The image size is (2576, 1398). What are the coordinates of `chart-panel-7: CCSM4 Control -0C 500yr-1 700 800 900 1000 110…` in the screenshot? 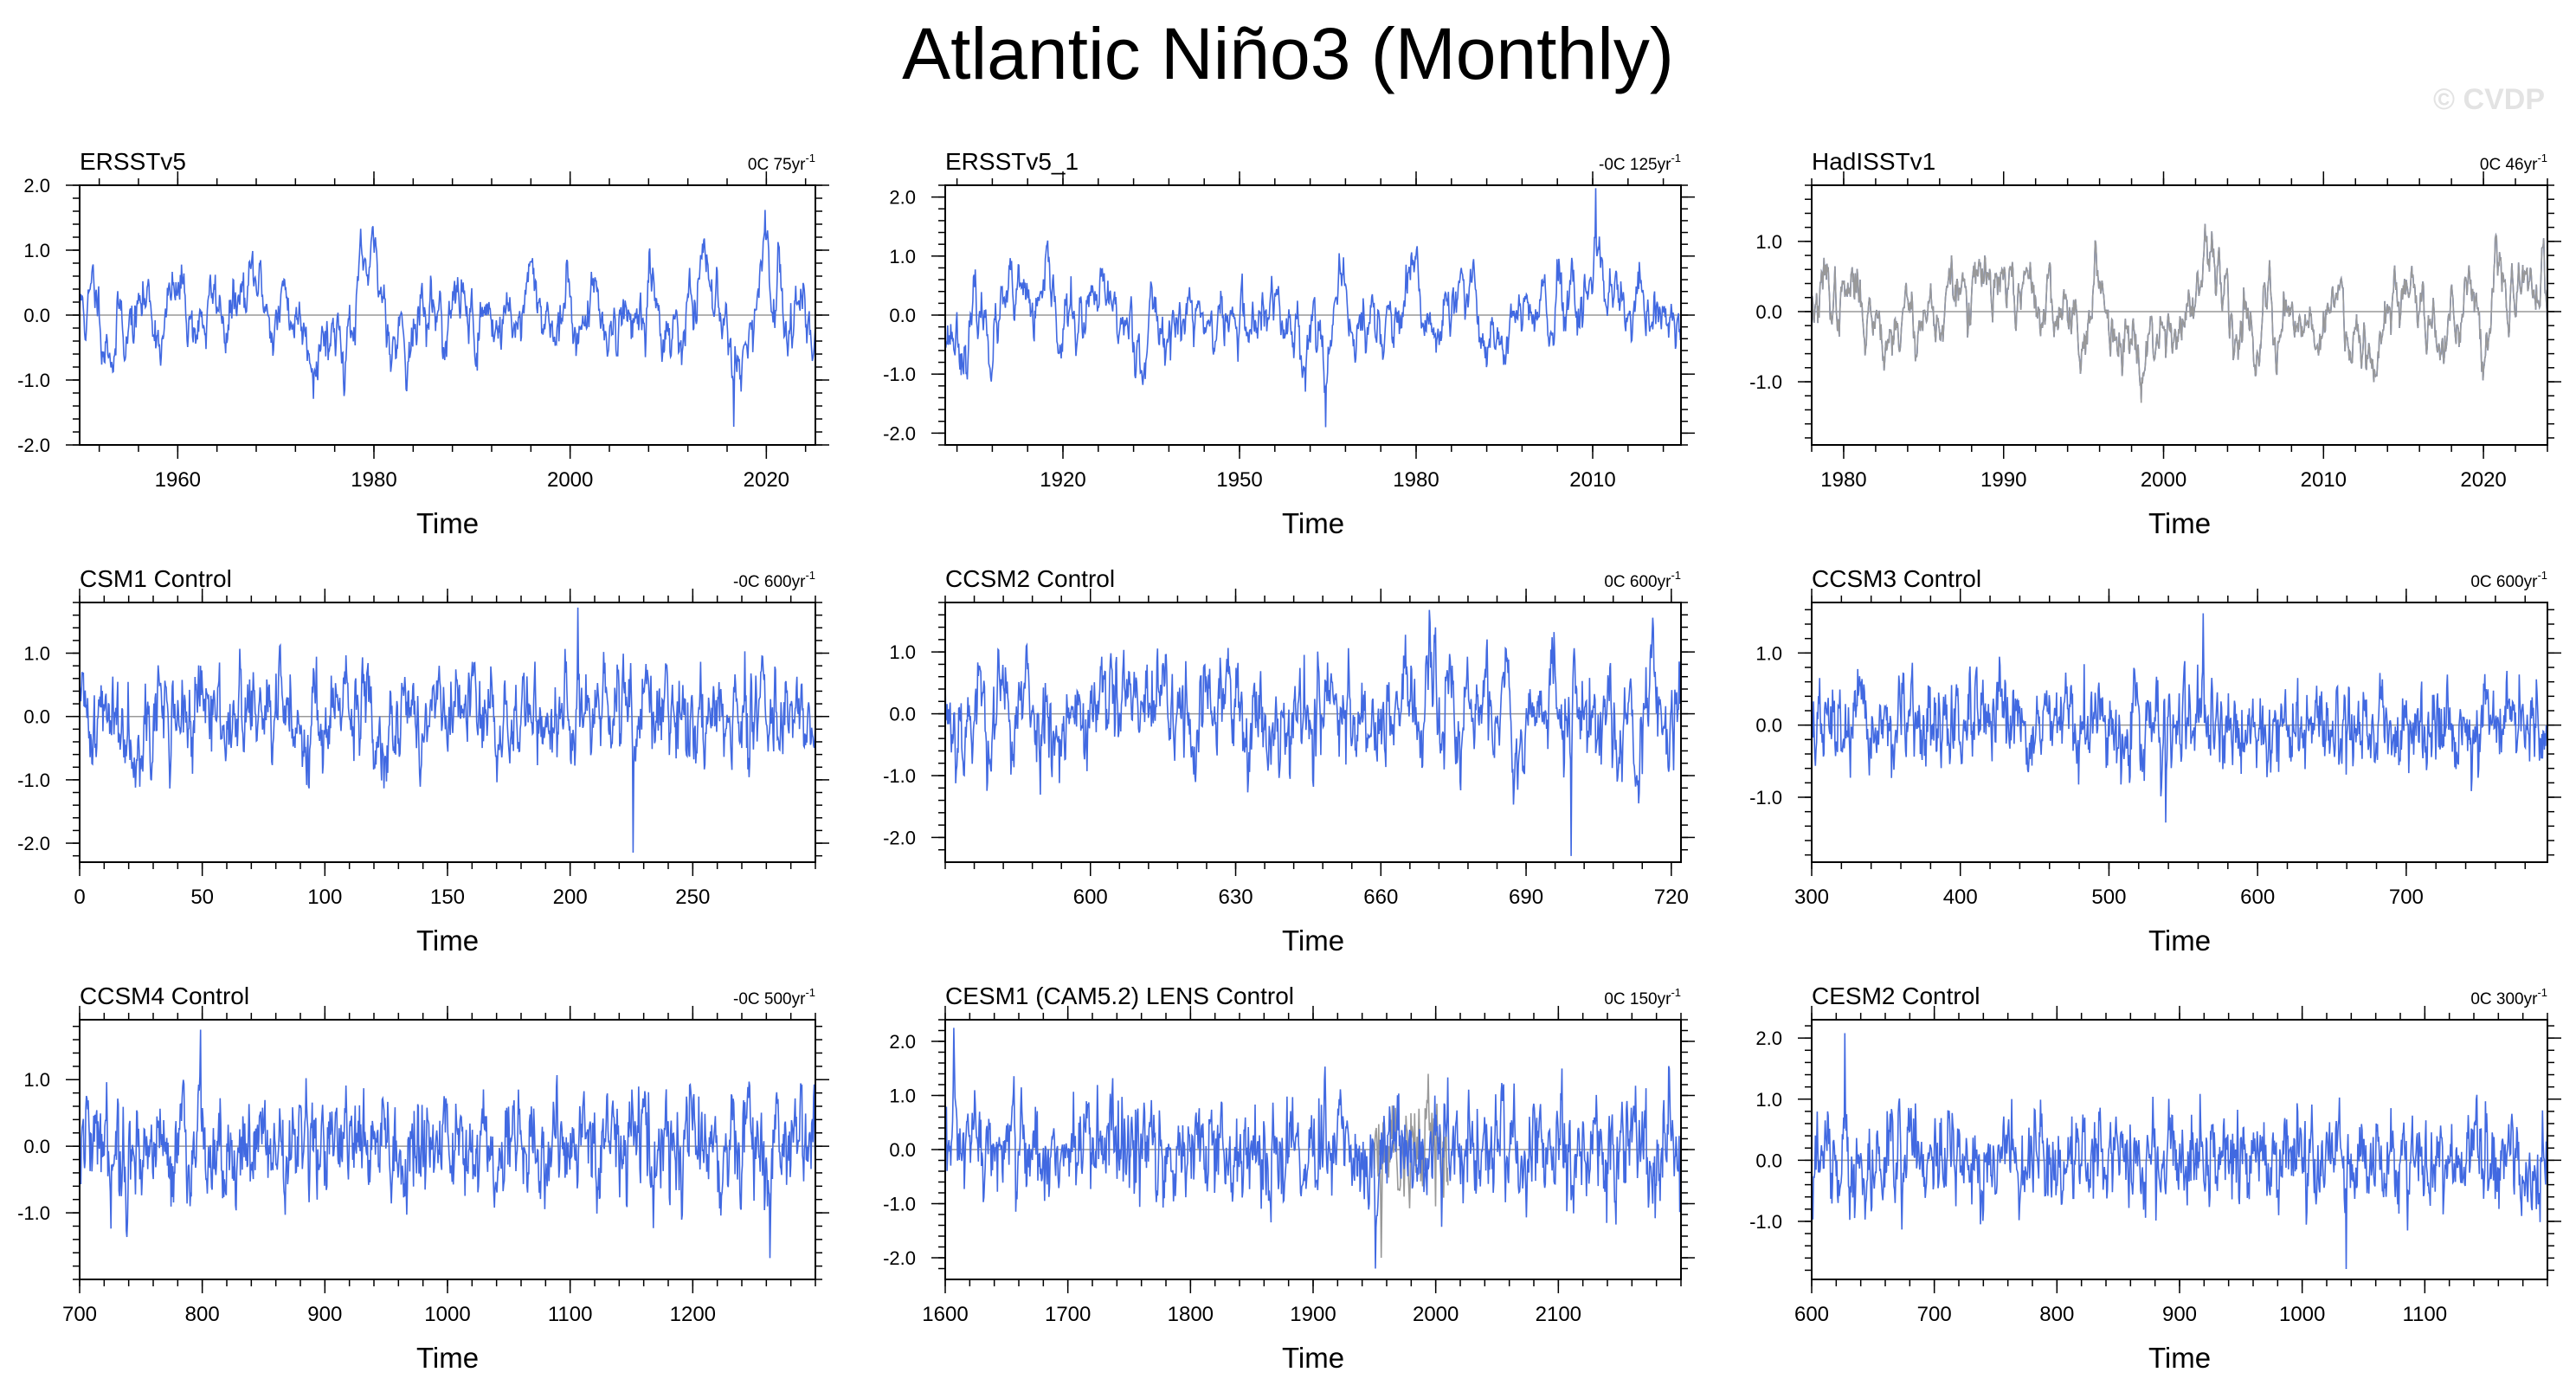 It's located at (423, 1178).